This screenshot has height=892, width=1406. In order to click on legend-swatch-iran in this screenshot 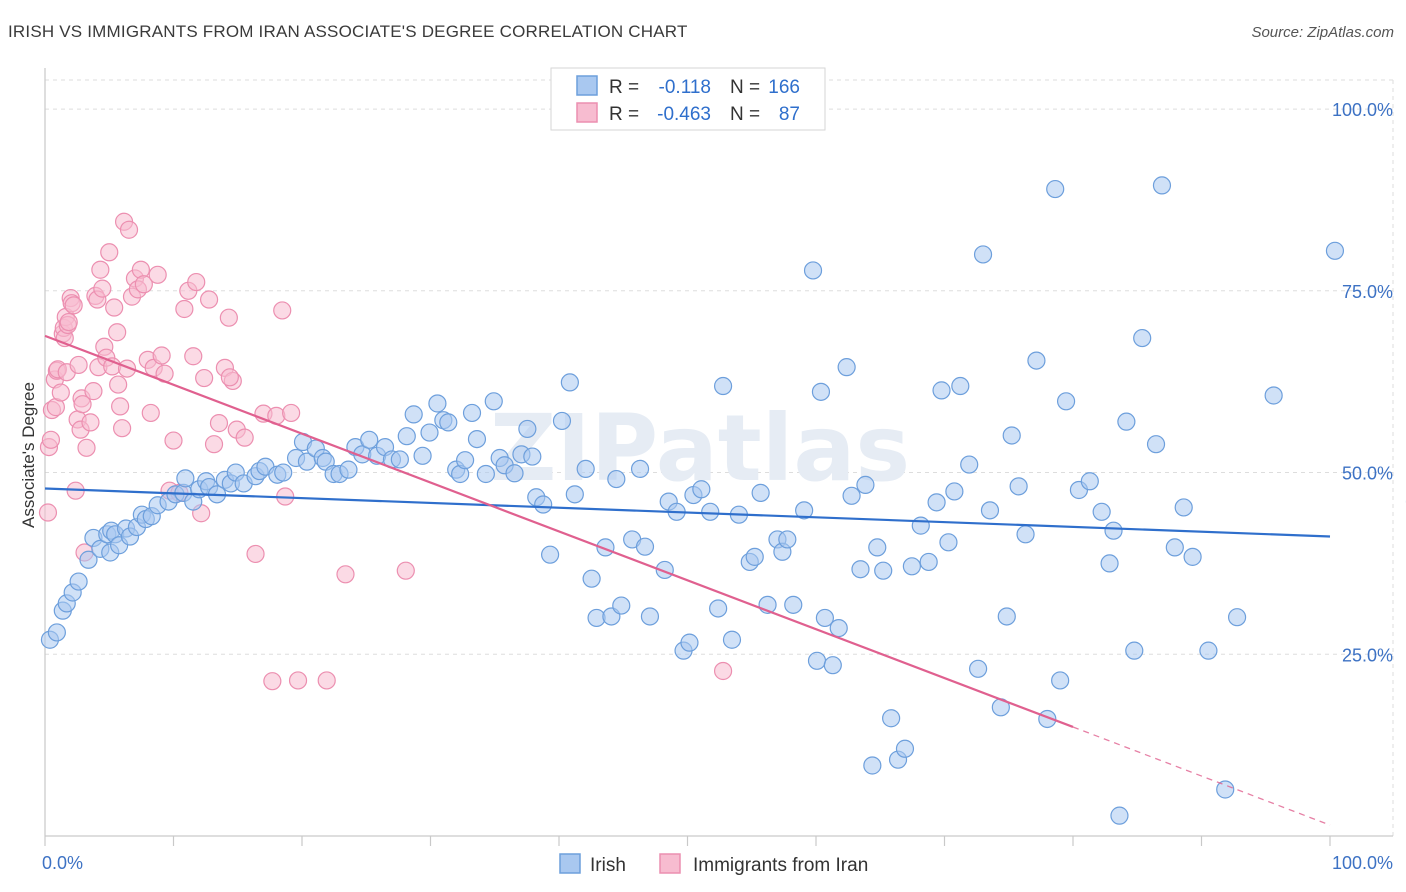, I will do `click(587, 112)`.